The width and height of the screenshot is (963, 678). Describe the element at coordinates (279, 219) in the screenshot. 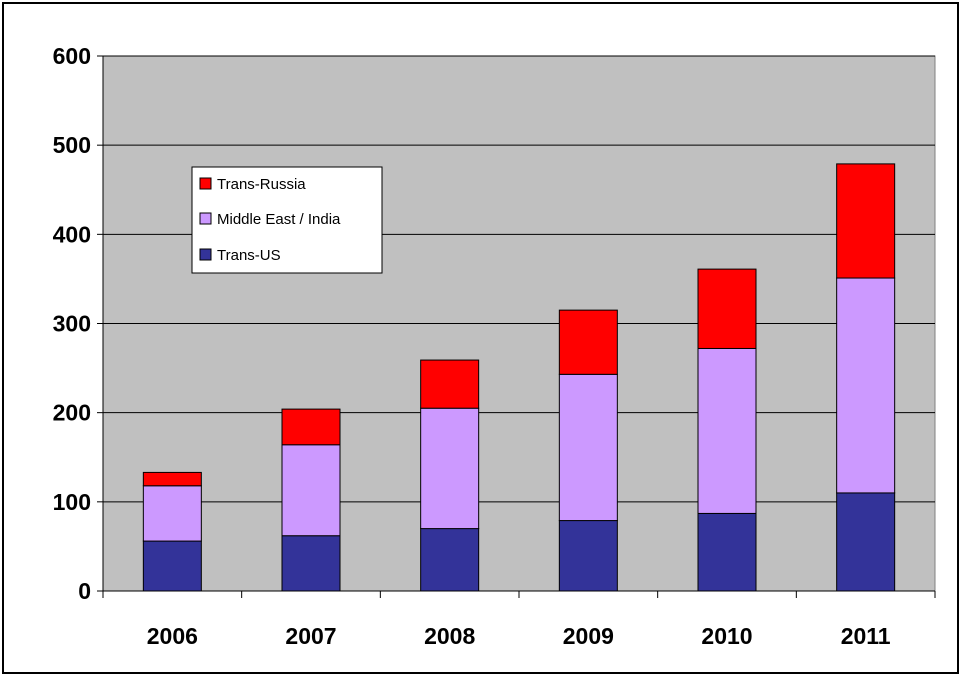

I see `legend-label-middle-east-india: Middle East / India` at that location.